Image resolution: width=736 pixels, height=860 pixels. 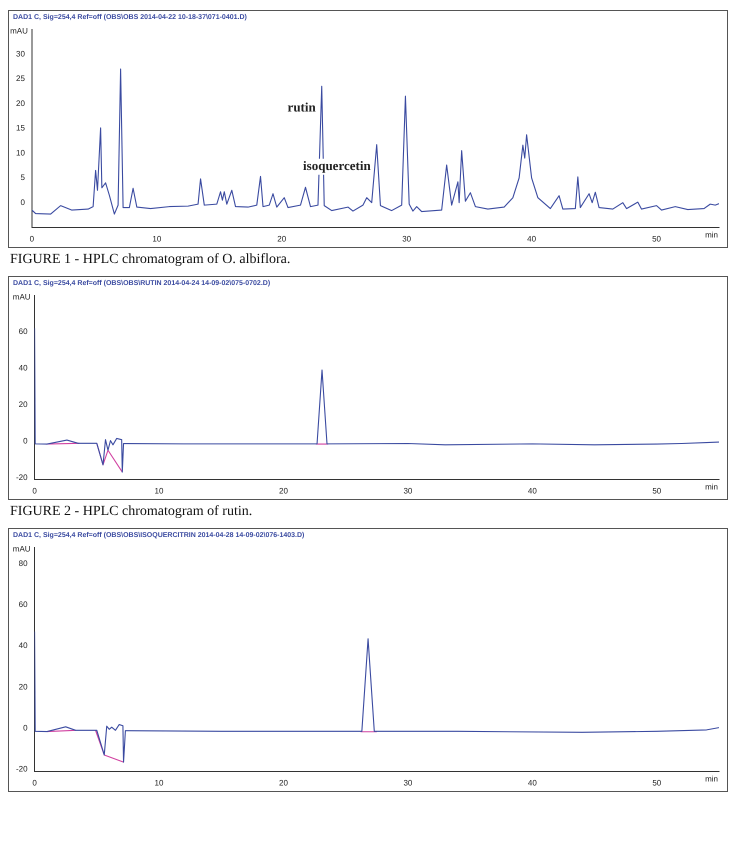 What do you see at coordinates (23, 563) in the screenshot?
I see `y-tick-label: 80` at bounding box center [23, 563].